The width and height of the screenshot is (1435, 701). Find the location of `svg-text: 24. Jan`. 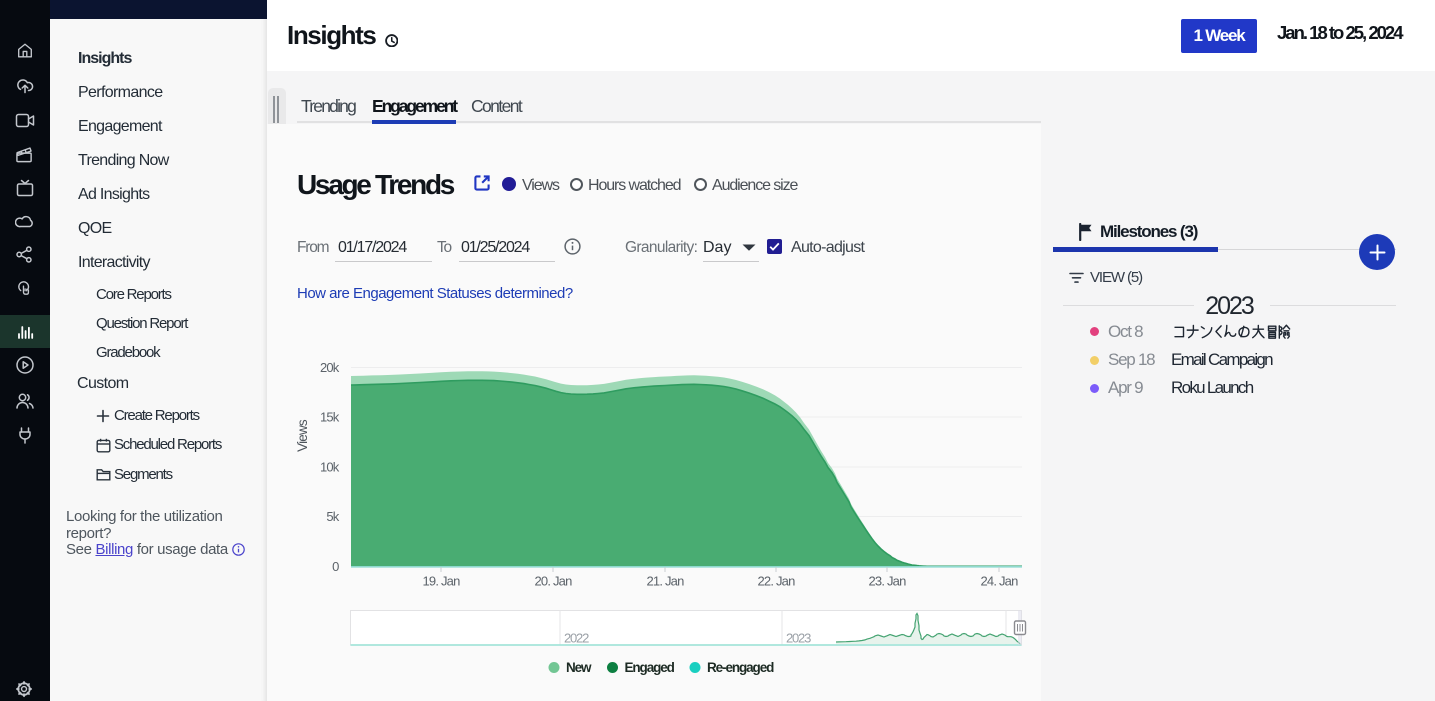

svg-text: 24. Jan is located at coordinates (999, 581).